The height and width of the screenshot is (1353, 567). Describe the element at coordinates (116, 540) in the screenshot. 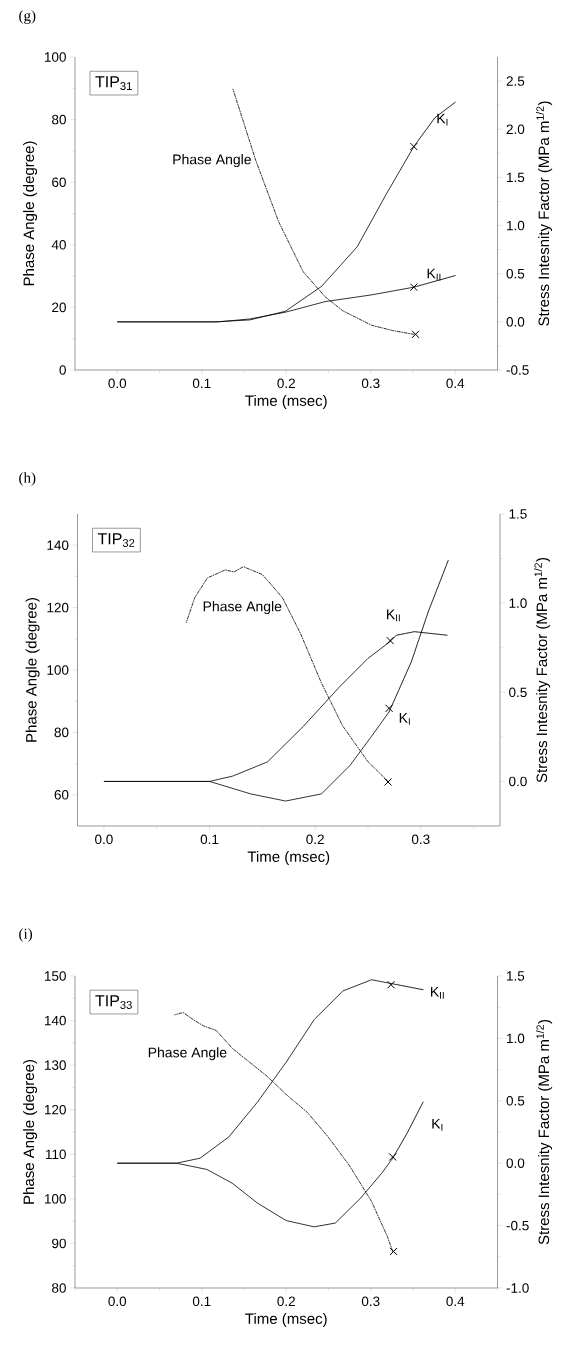

I see `annotation: TIP$_{32}$` at that location.